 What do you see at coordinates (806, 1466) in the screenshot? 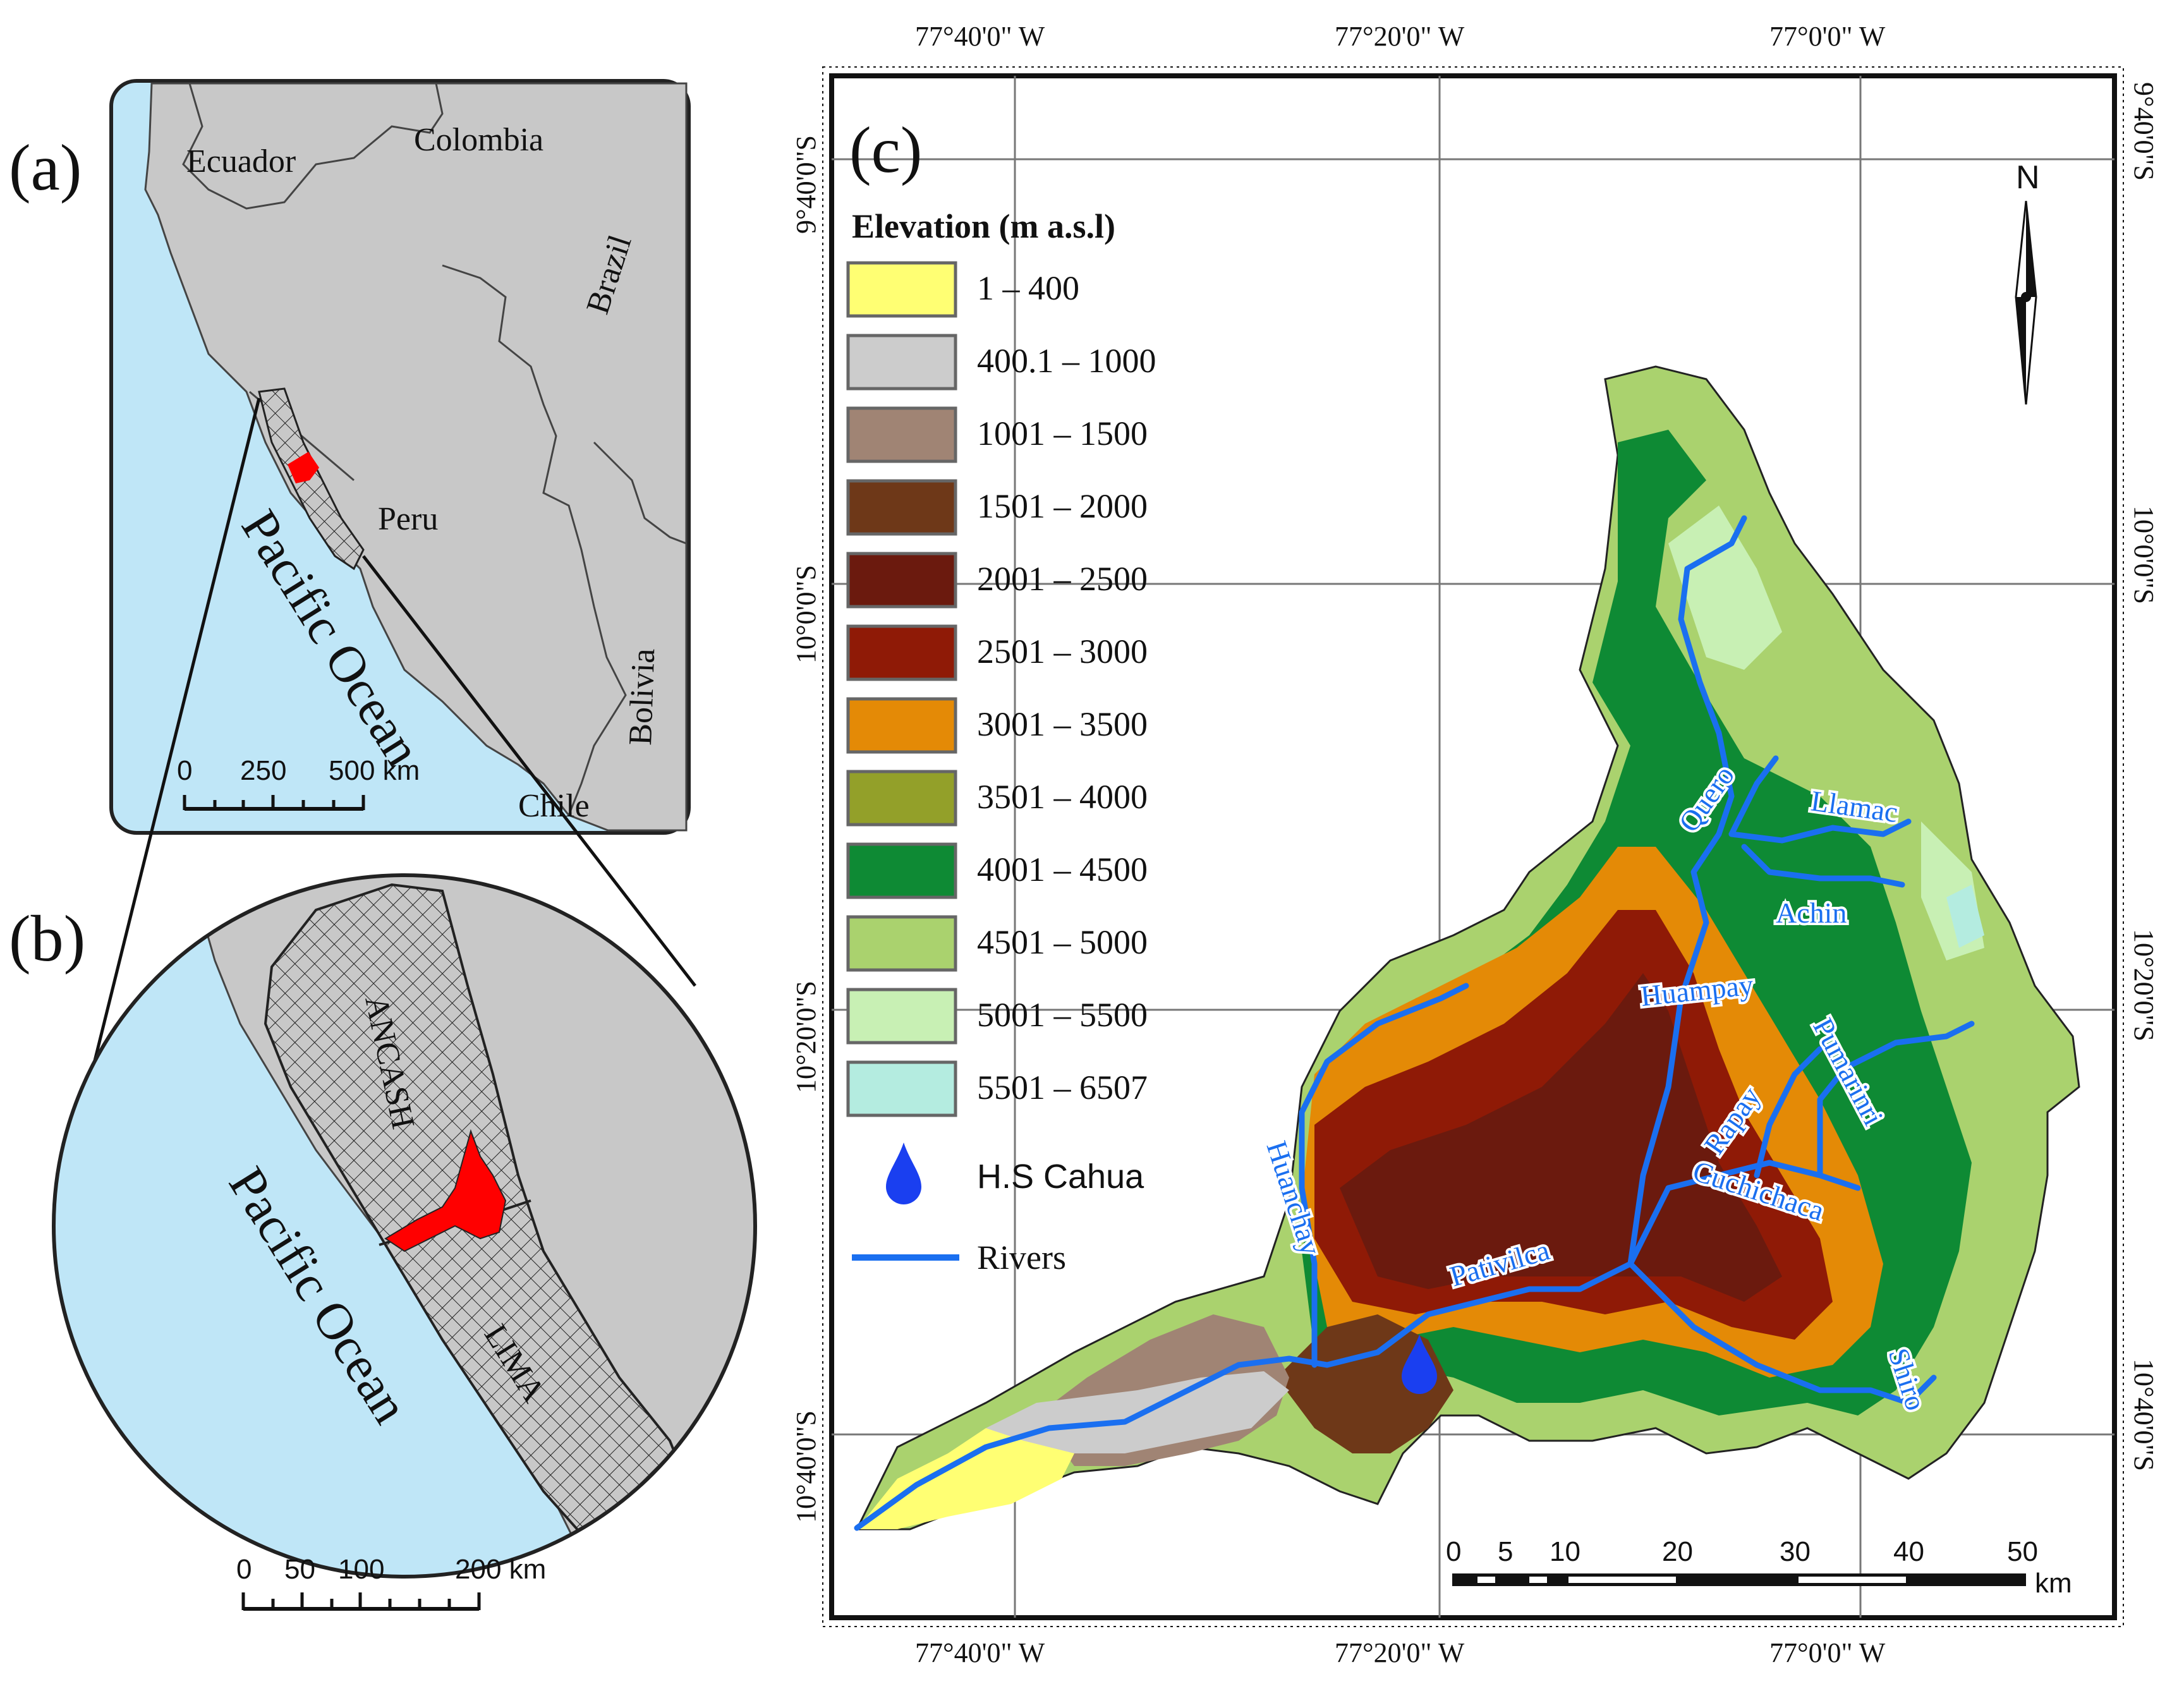
I see `lat-left-4: 10°40'0"S` at bounding box center [806, 1466].